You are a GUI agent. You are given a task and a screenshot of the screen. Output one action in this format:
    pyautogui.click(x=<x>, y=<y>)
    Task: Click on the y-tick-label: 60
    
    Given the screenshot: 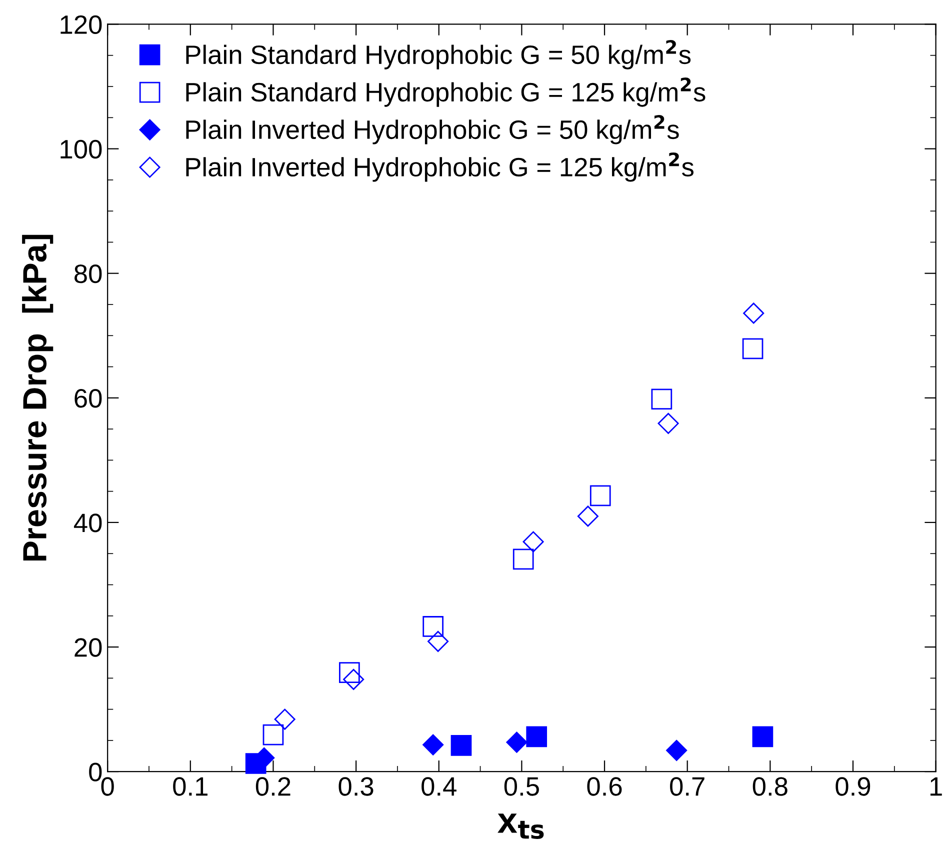 What is the action you would take?
    pyautogui.click(x=88, y=398)
    